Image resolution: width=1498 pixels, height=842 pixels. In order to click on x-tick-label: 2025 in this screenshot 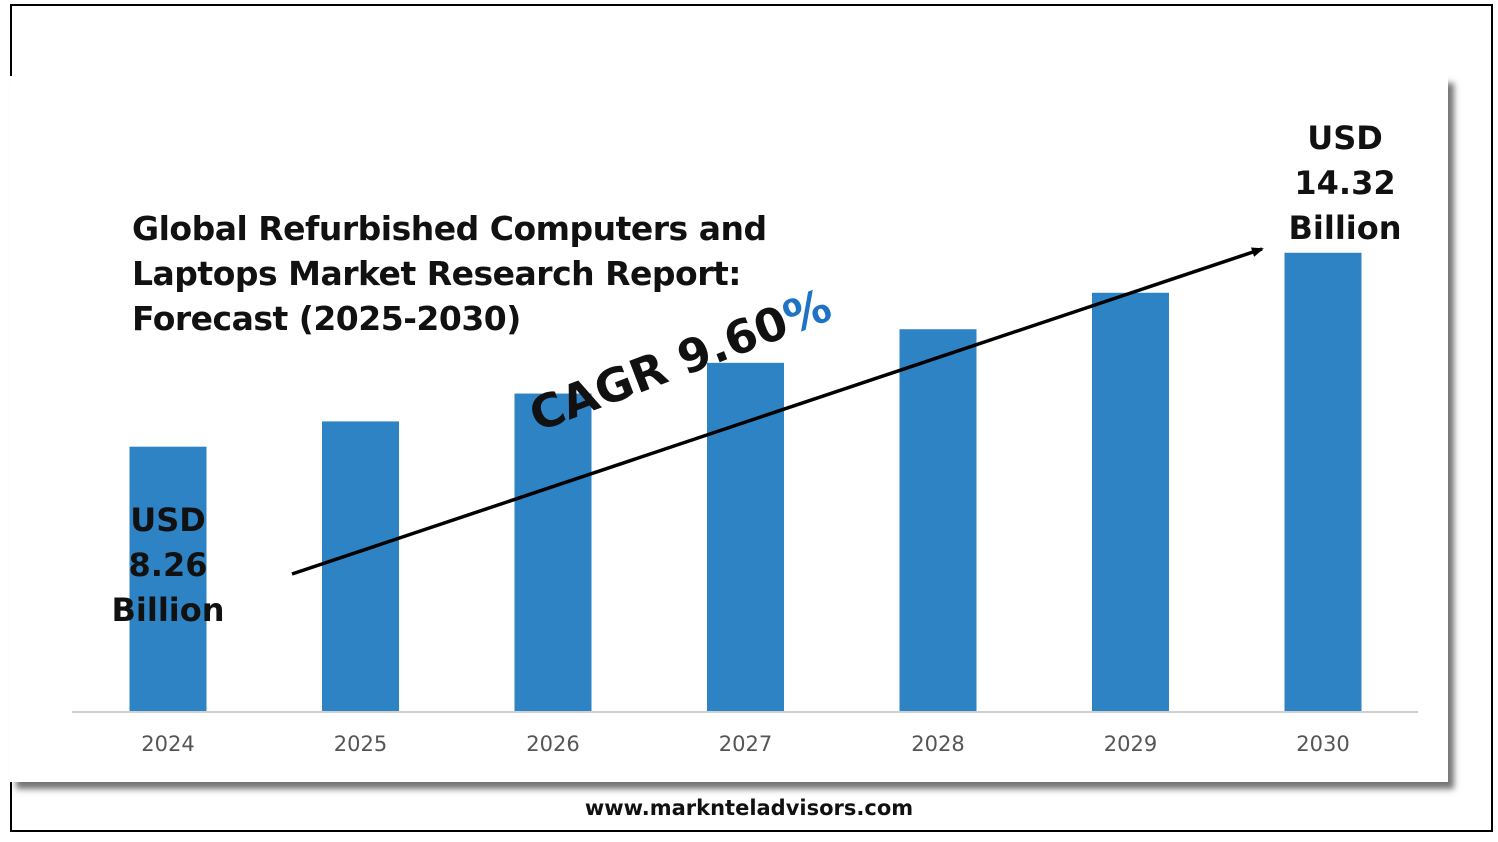, I will do `click(360, 744)`.